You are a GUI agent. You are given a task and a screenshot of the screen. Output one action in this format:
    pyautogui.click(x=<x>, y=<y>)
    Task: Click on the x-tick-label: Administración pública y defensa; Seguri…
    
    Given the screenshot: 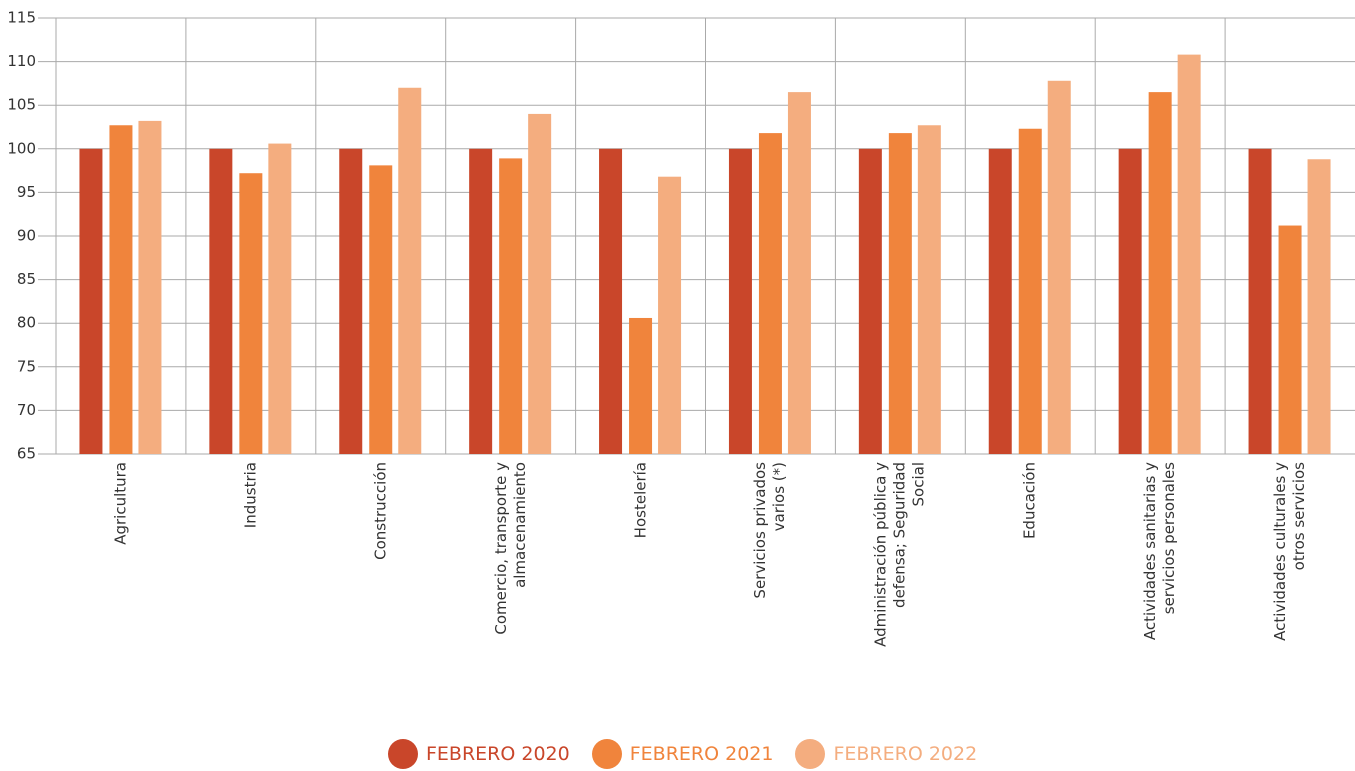 What is the action you would take?
    pyautogui.click(x=899, y=554)
    